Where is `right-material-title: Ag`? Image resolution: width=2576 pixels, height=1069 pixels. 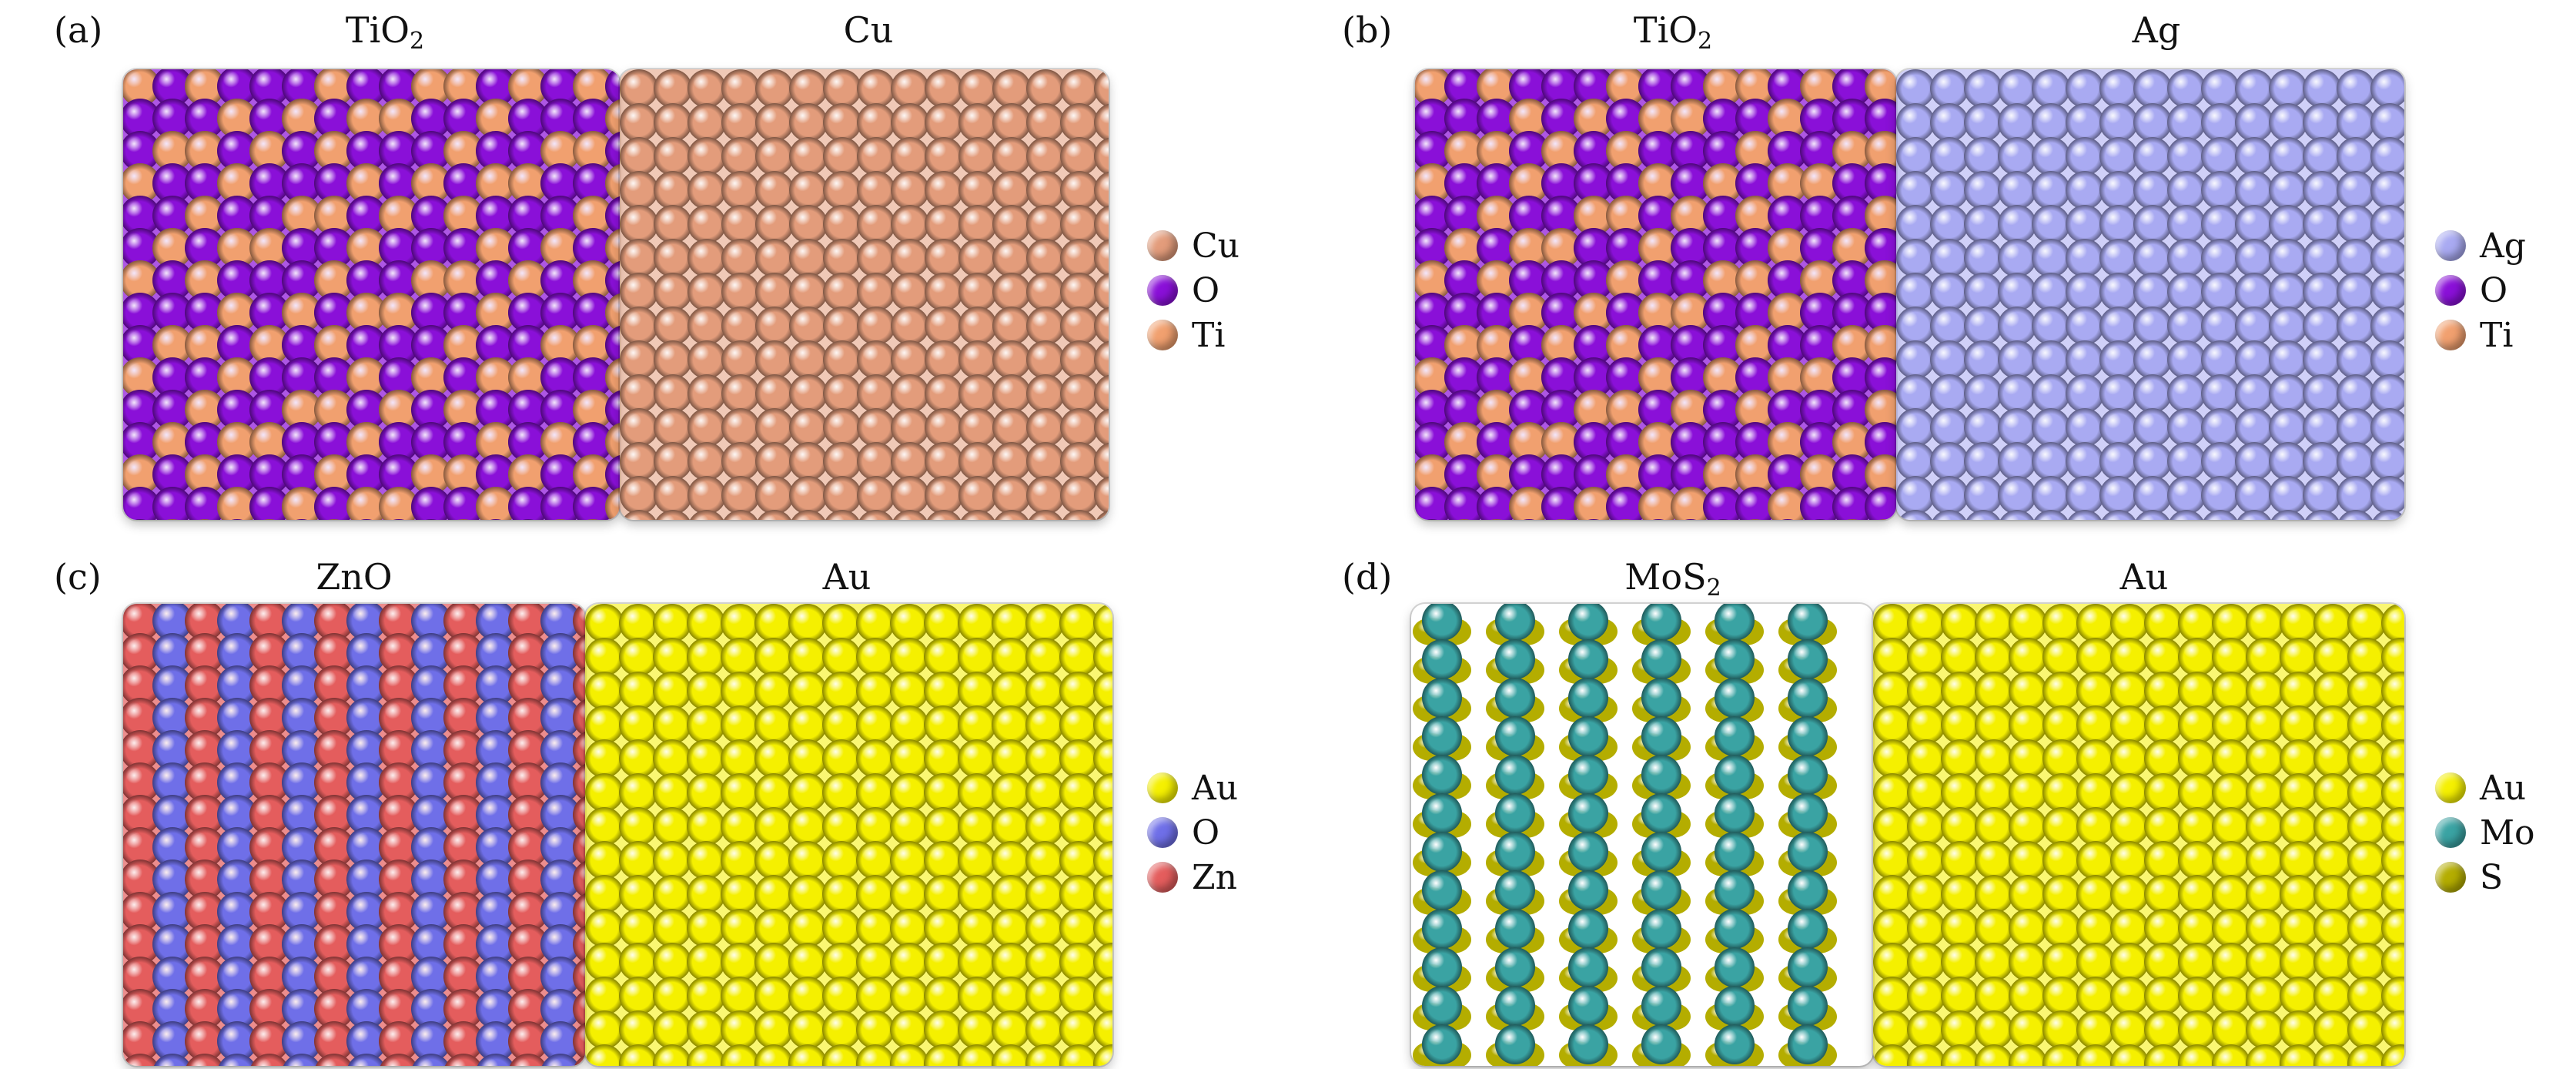 right-material-title: Ag is located at coordinates (2157, 30).